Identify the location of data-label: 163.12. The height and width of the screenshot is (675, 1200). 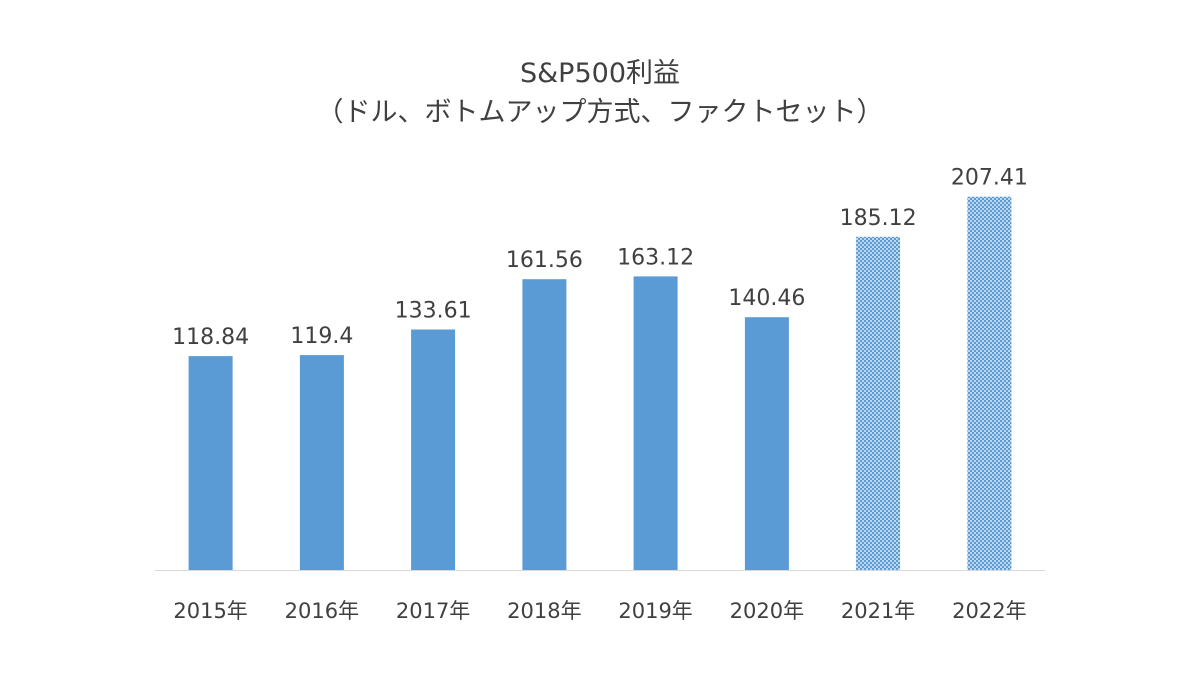
(655, 257).